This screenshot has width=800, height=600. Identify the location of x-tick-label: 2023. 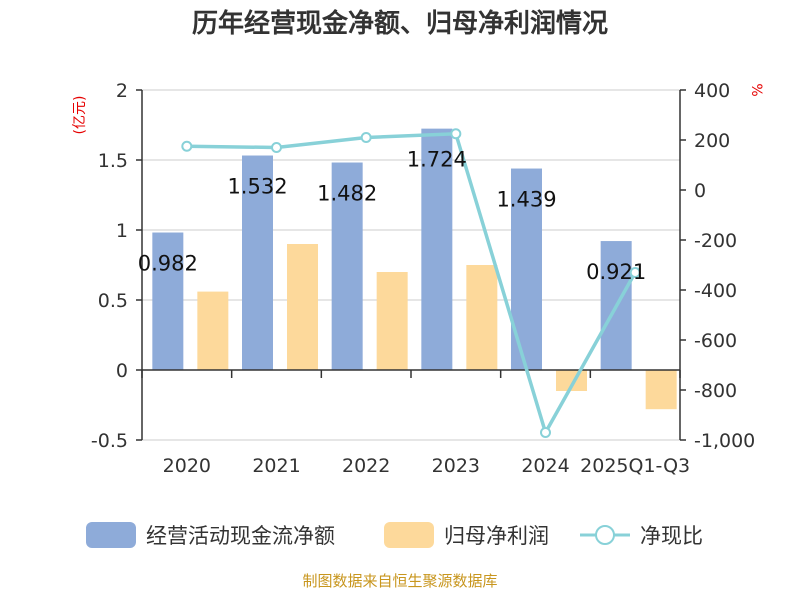
(456, 466).